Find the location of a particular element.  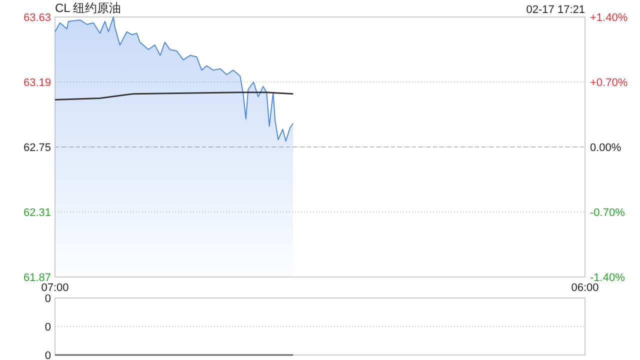

y-tick-label: 63.63 is located at coordinates (37, 18).